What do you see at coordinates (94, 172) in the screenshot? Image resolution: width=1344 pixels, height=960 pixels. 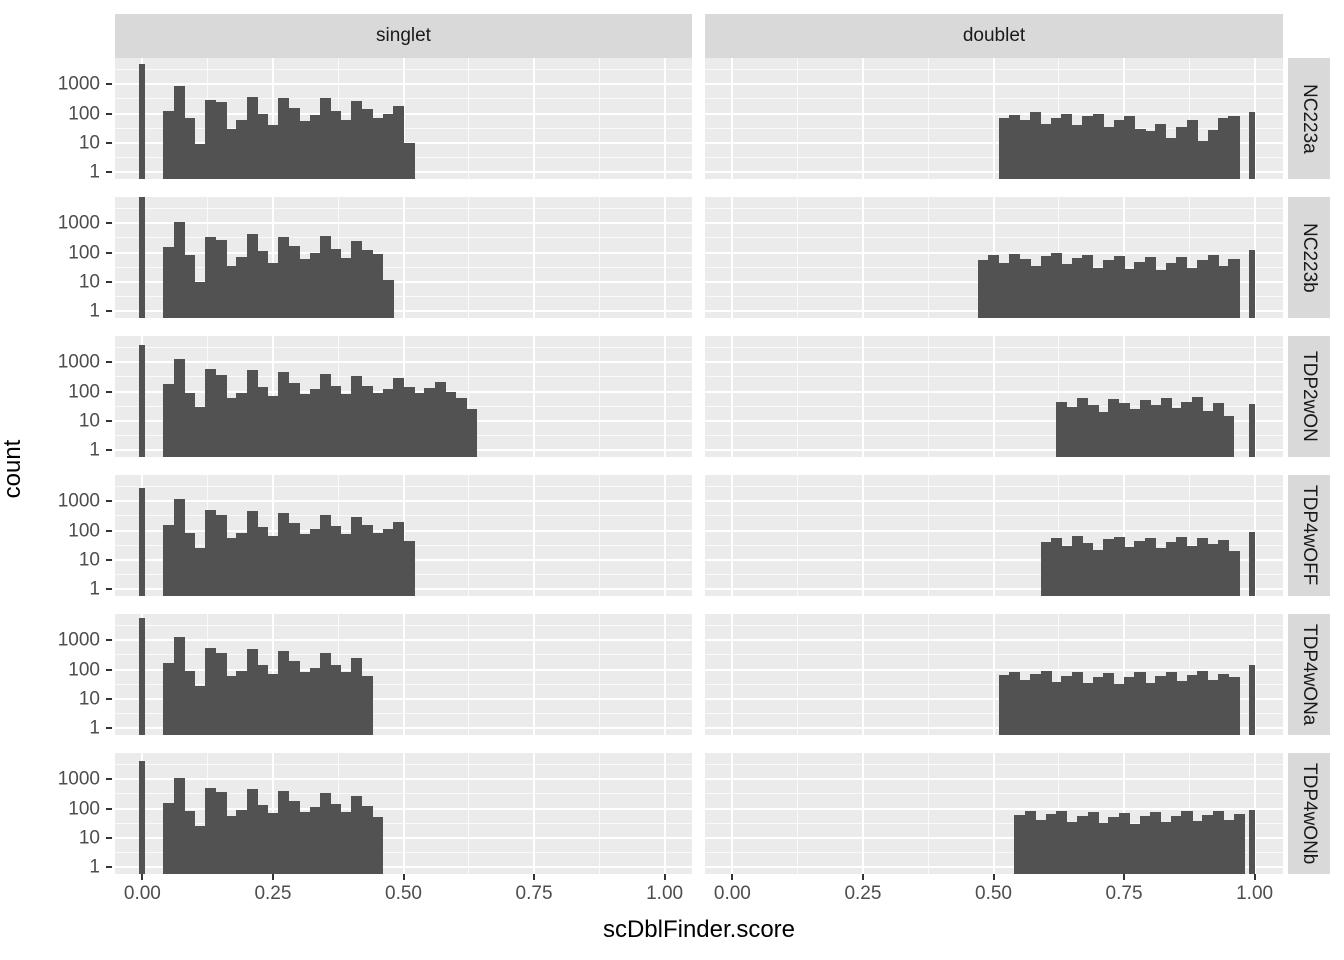 I see `y-tick-label: 1` at bounding box center [94, 172].